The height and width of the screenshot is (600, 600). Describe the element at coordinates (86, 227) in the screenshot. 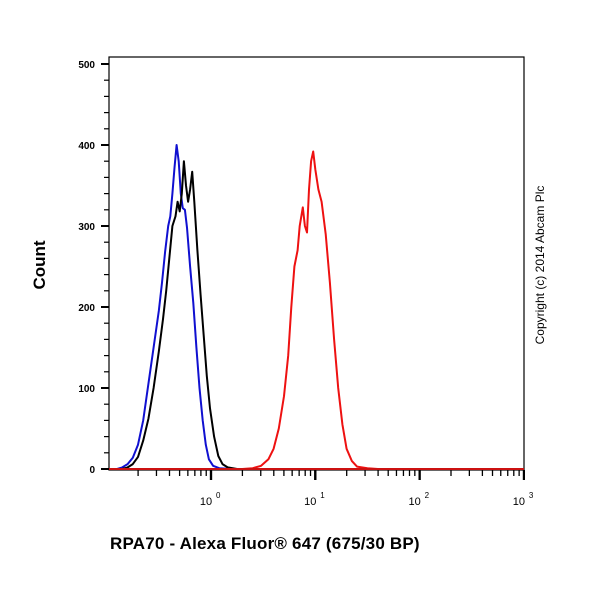

I see `y-tick-label: 300` at that location.